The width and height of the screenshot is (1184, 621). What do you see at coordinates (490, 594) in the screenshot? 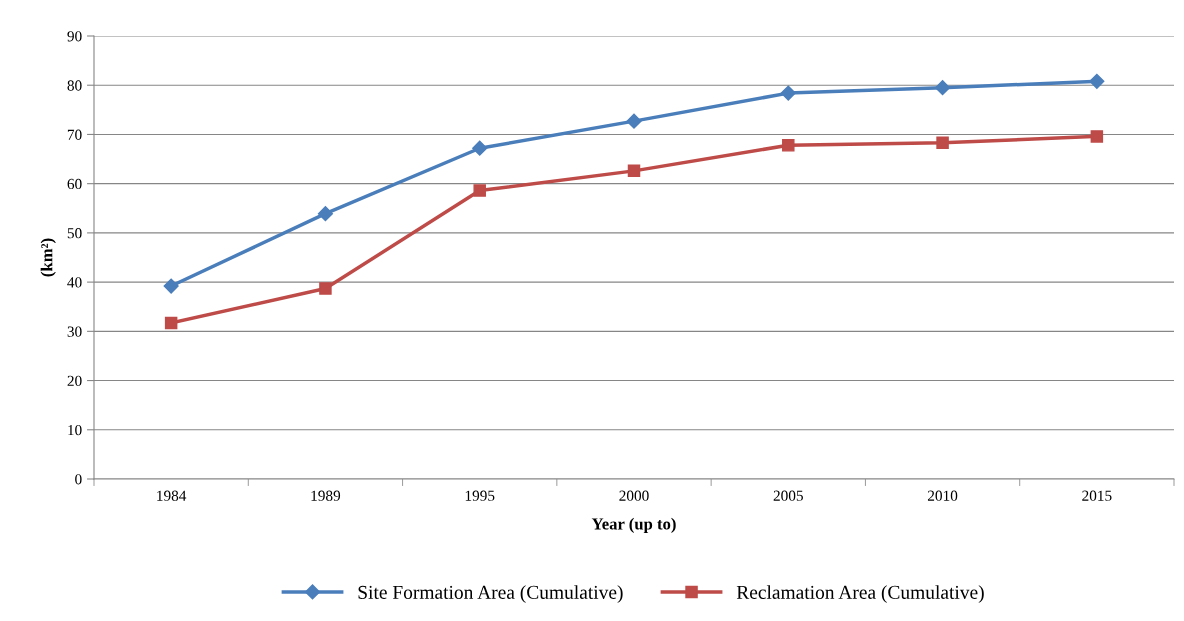
I see `legend-label: Site Formation Area (Cumulative)` at bounding box center [490, 594].